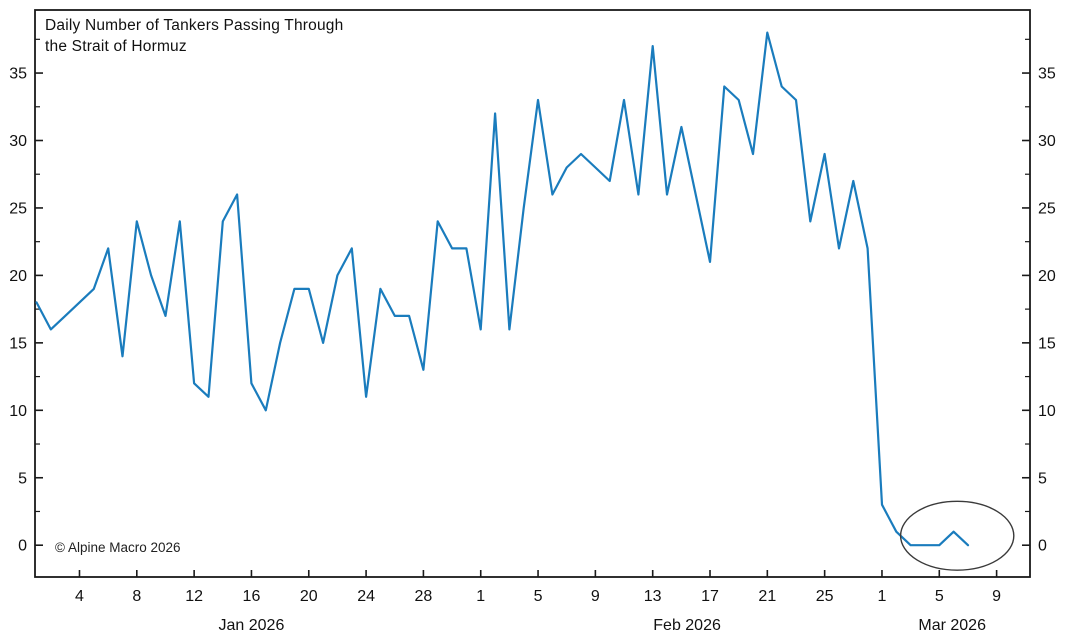  Describe the element at coordinates (309, 596) in the screenshot. I see `x-tick-label: 20` at that location.